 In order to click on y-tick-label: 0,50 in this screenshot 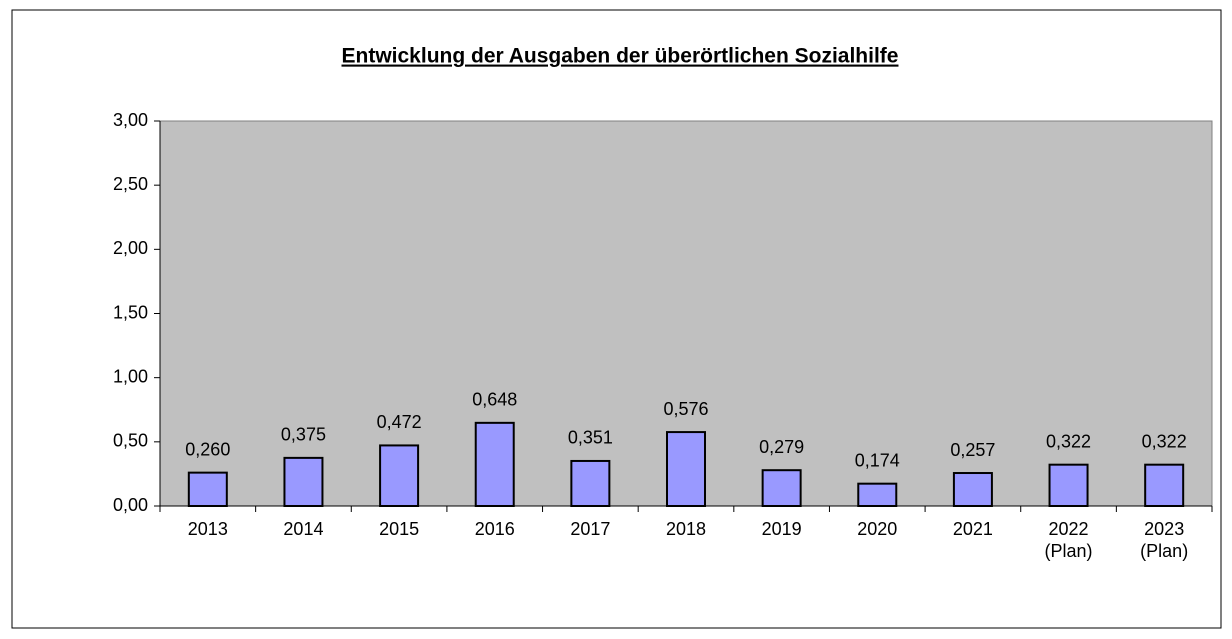, I will do `click(130, 441)`.